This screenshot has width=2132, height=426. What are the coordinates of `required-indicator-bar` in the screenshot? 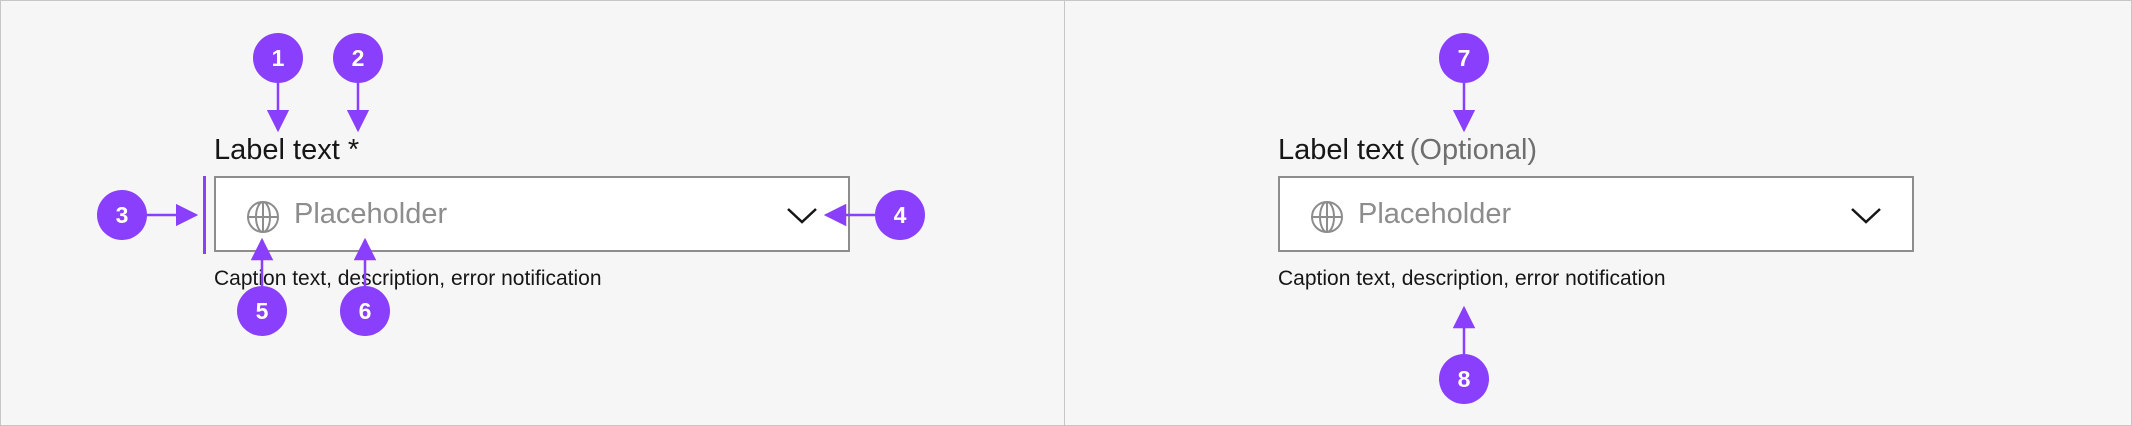 It's located at (204, 215).